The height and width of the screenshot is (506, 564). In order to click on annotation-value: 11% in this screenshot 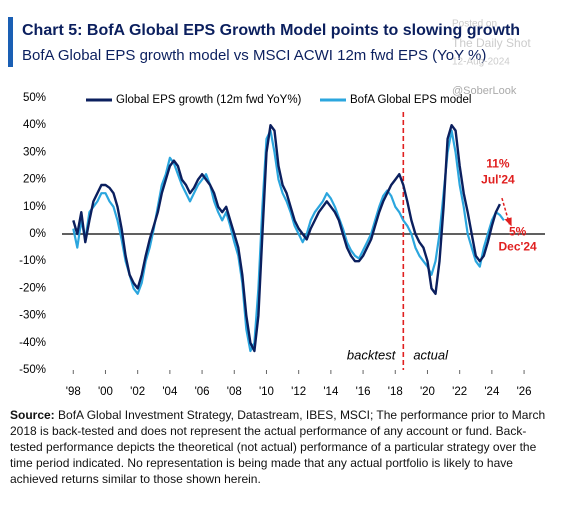, I will do `click(498, 163)`.